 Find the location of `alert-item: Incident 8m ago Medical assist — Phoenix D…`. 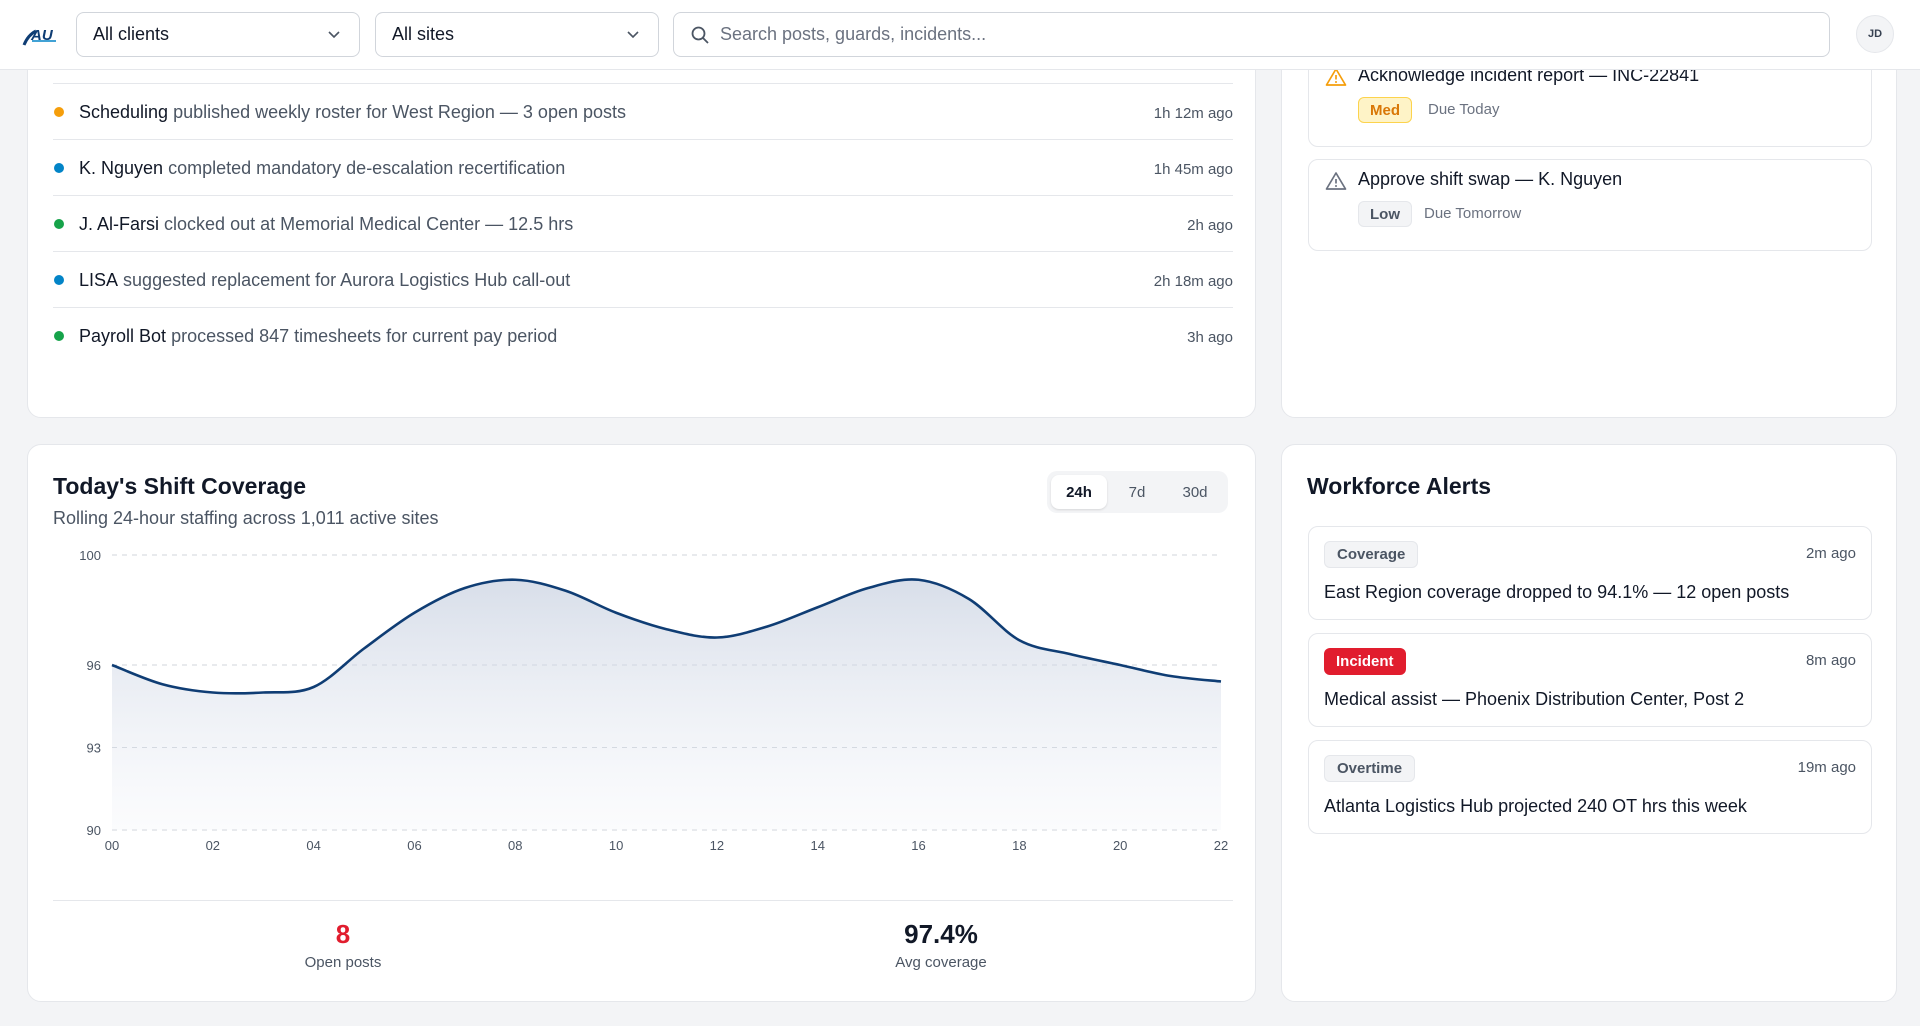

alert-item: Incident 8m ago Medical assist — Phoenix D… is located at coordinates (1590, 680).